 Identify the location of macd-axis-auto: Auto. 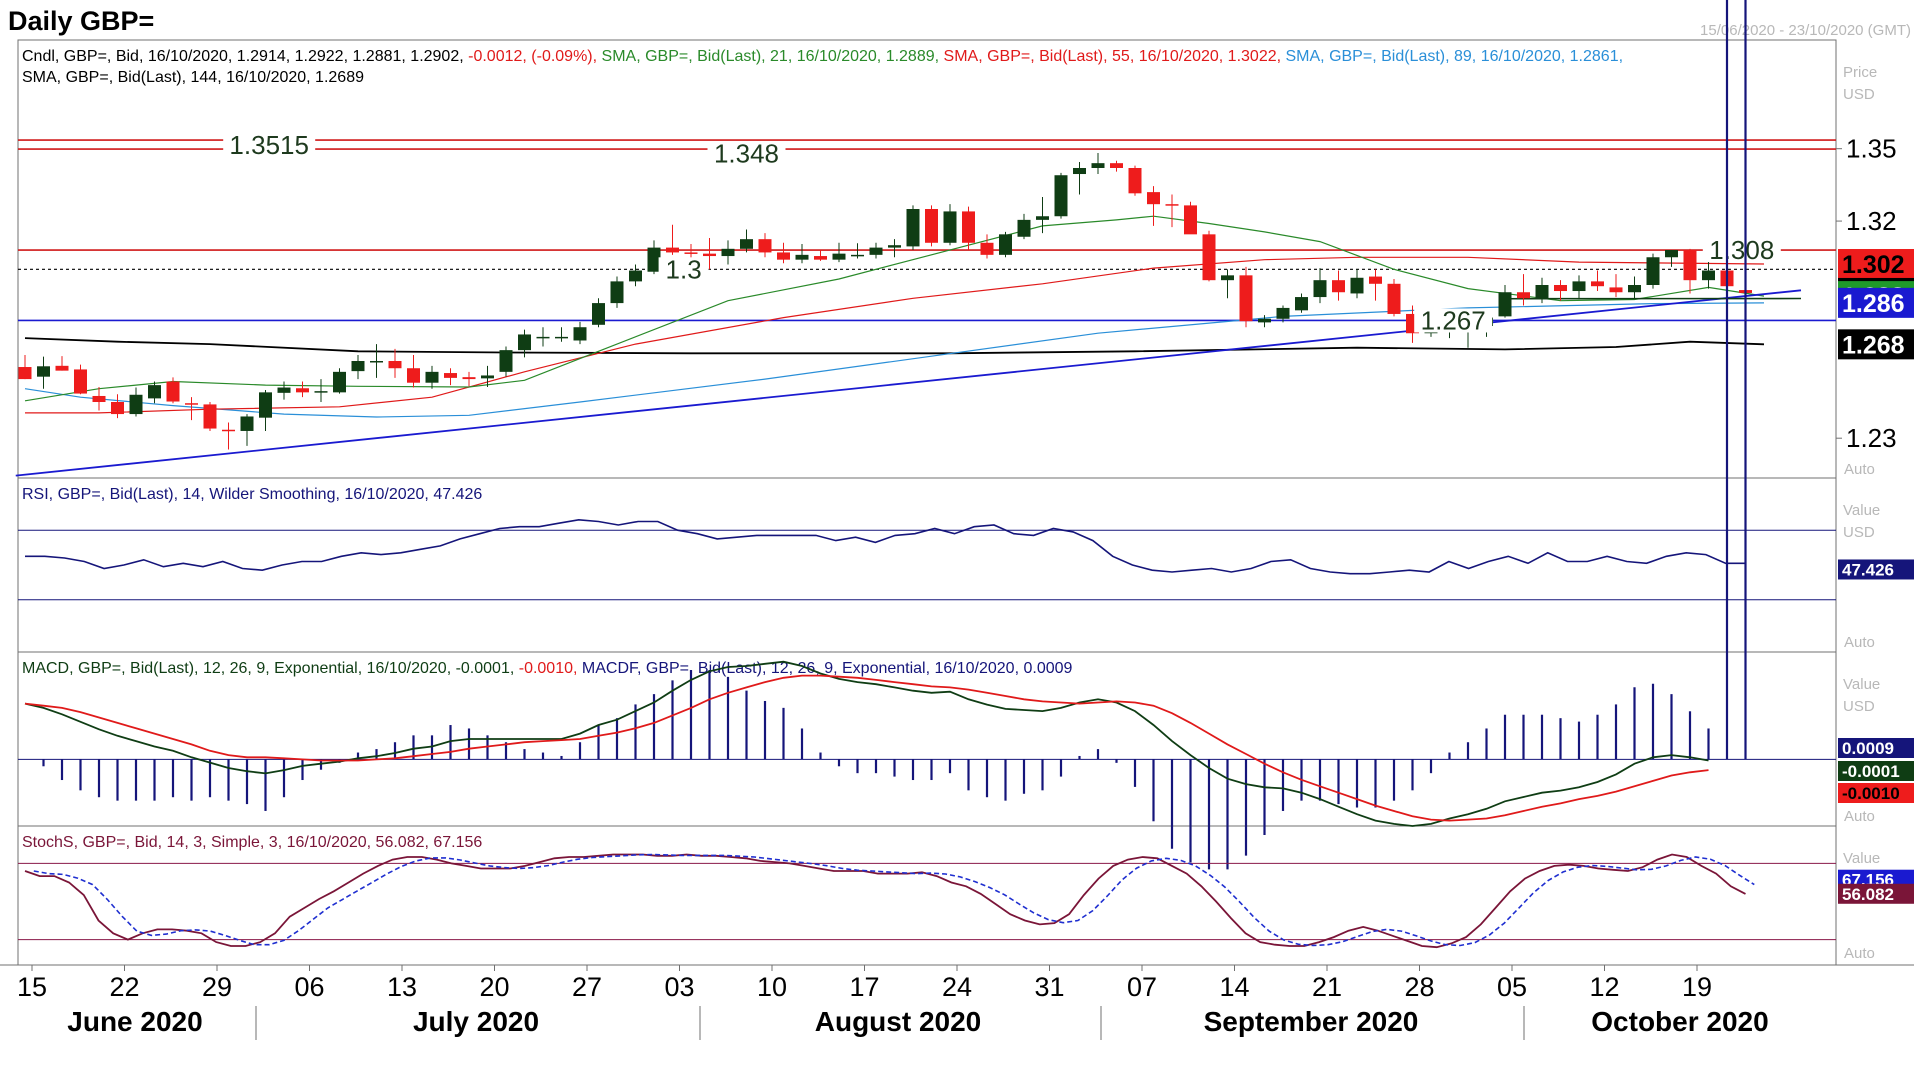
(1859, 816).